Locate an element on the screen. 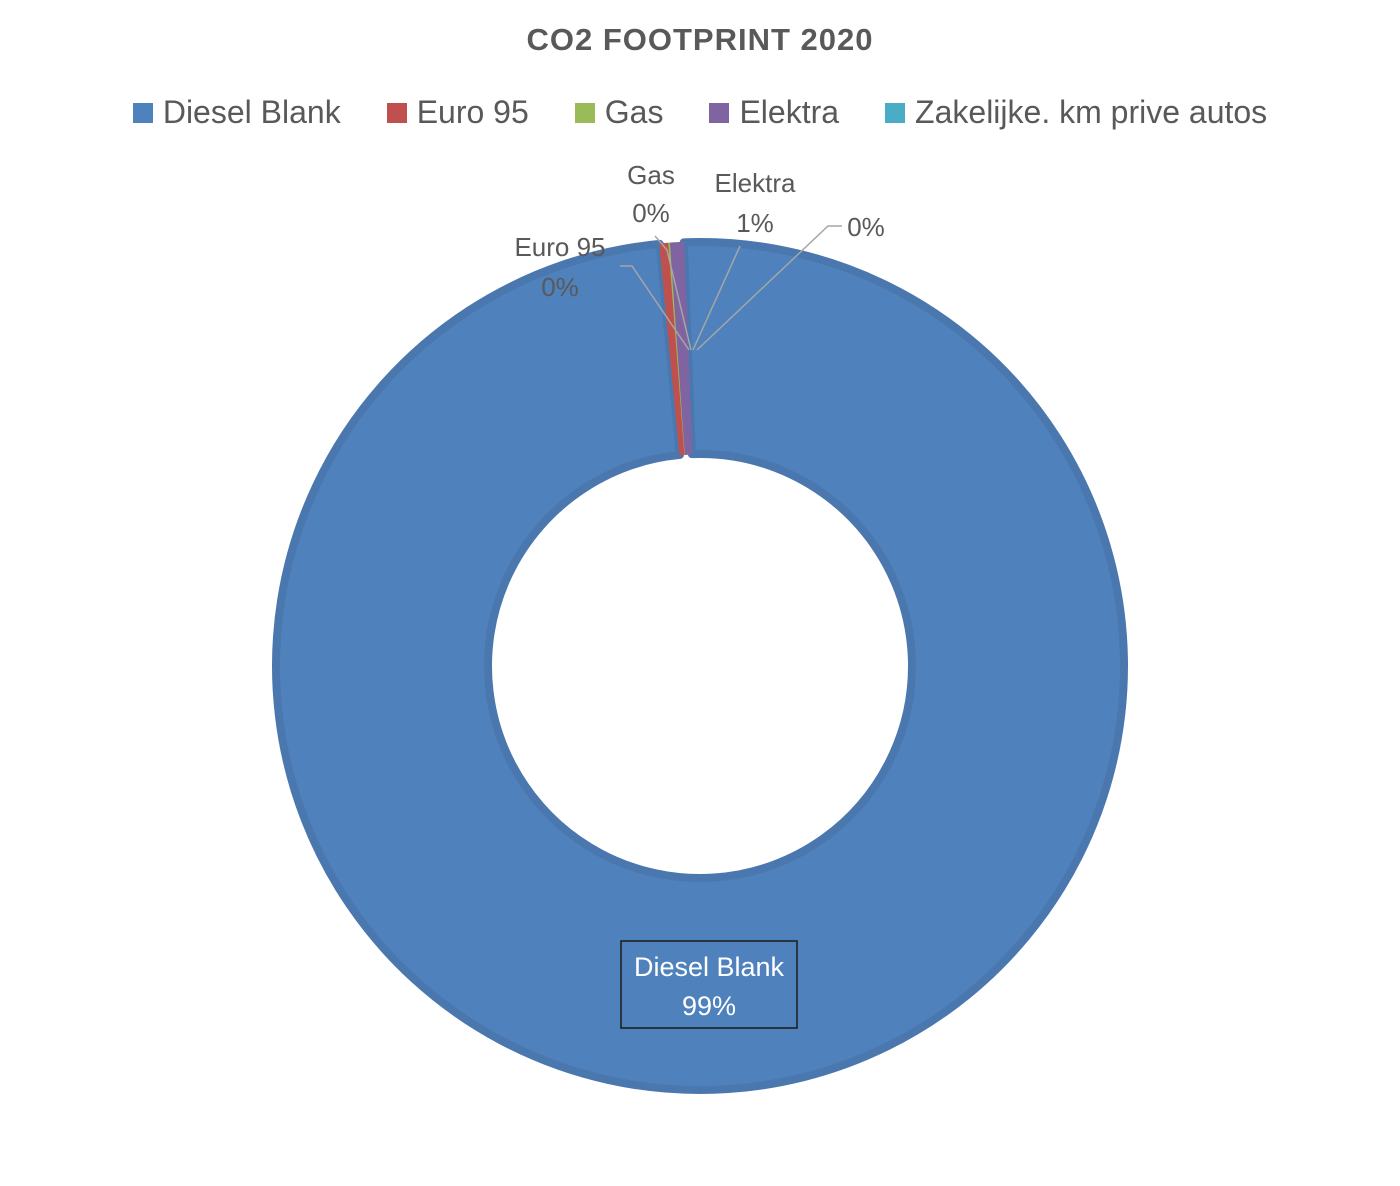  data-label-category-euro-95: Euro 95 is located at coordinates (559, 247).